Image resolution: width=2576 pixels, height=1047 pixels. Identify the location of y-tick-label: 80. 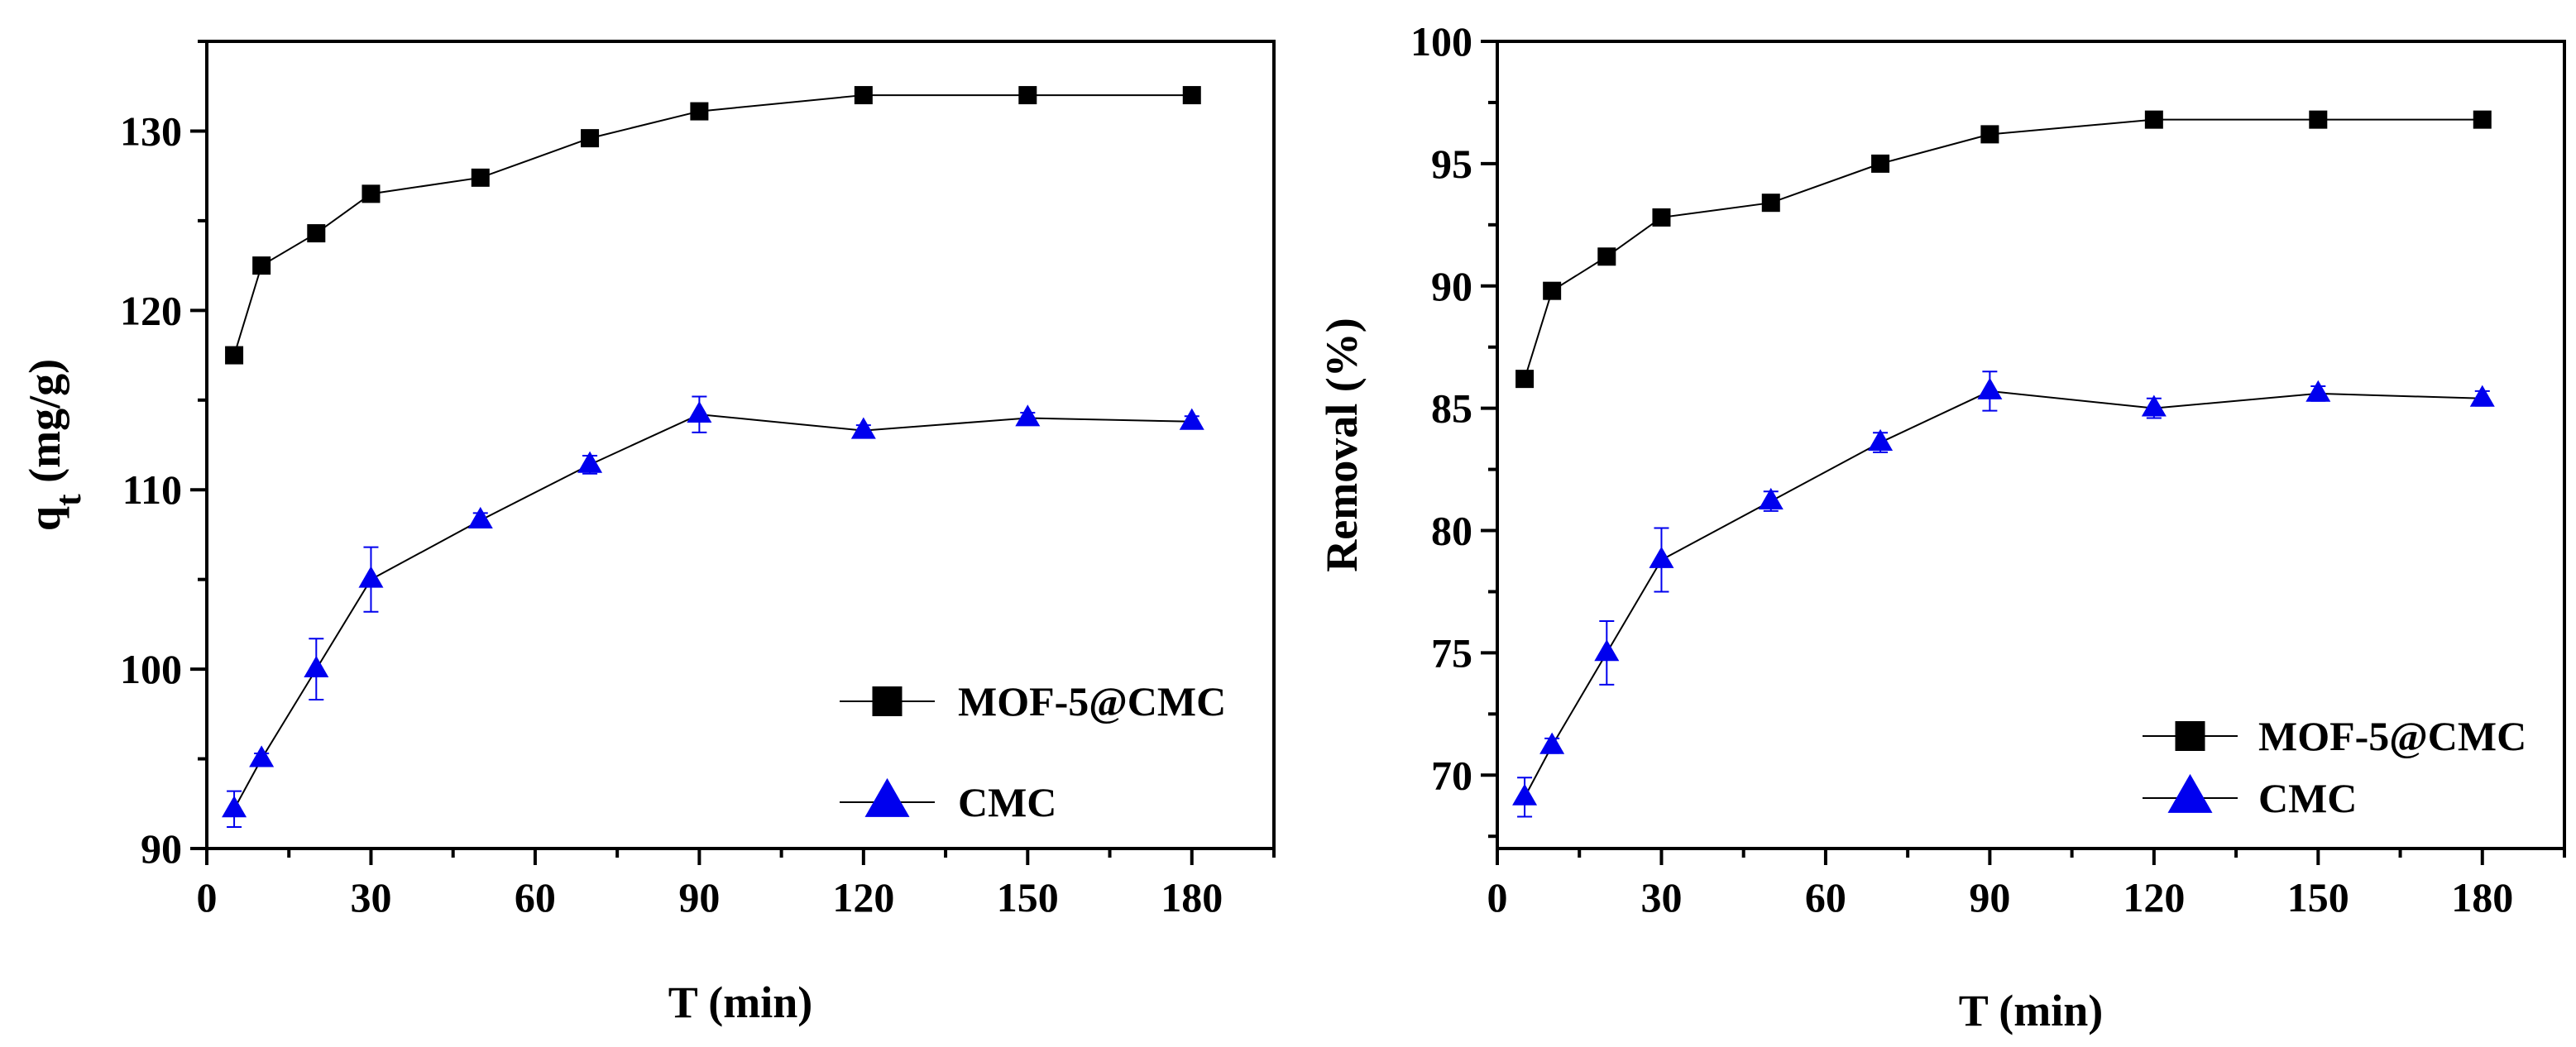
(1451, 531).